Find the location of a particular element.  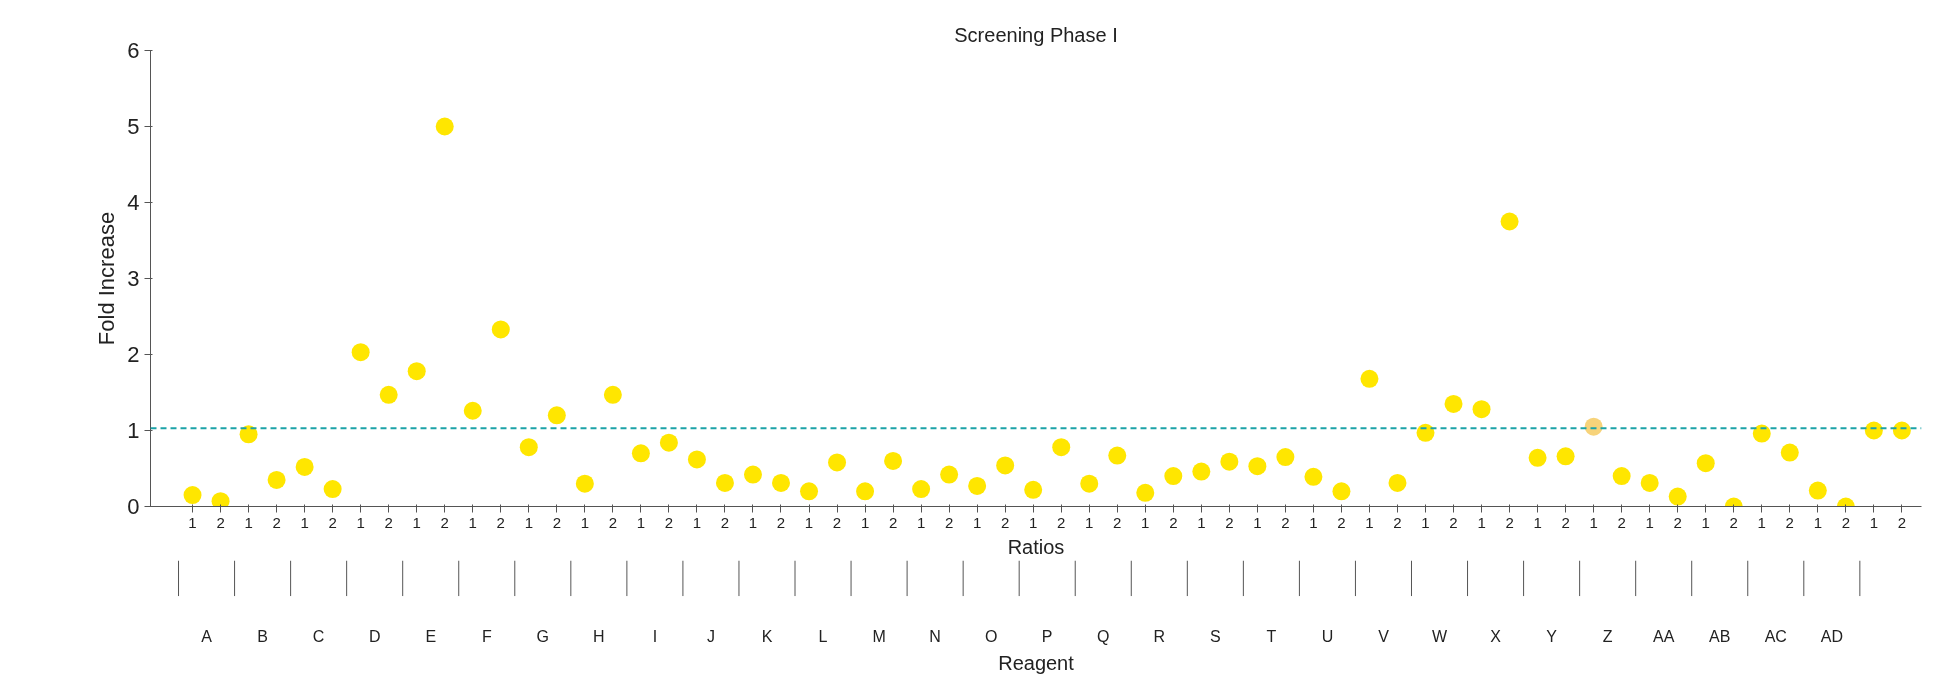

y-axis-title: Fold Increase is located at coordinates (107, 278).